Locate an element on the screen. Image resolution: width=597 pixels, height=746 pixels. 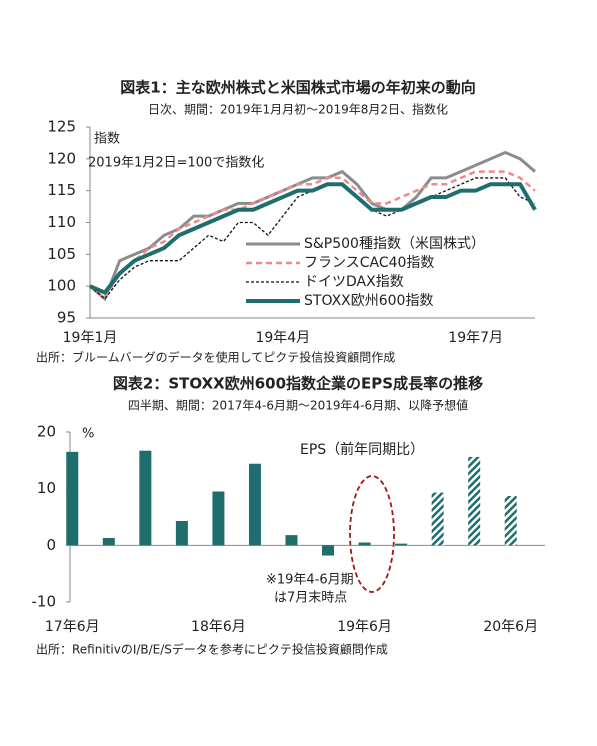
x-tick-label: 19年6月 is located at coordinates (364, 627).